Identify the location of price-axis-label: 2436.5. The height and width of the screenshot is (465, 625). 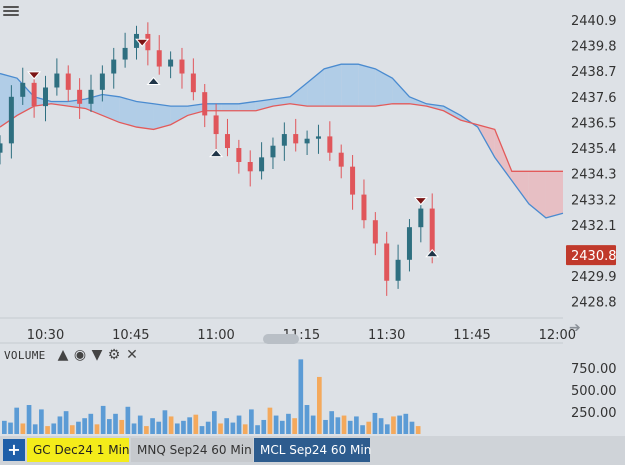
(594, 123).